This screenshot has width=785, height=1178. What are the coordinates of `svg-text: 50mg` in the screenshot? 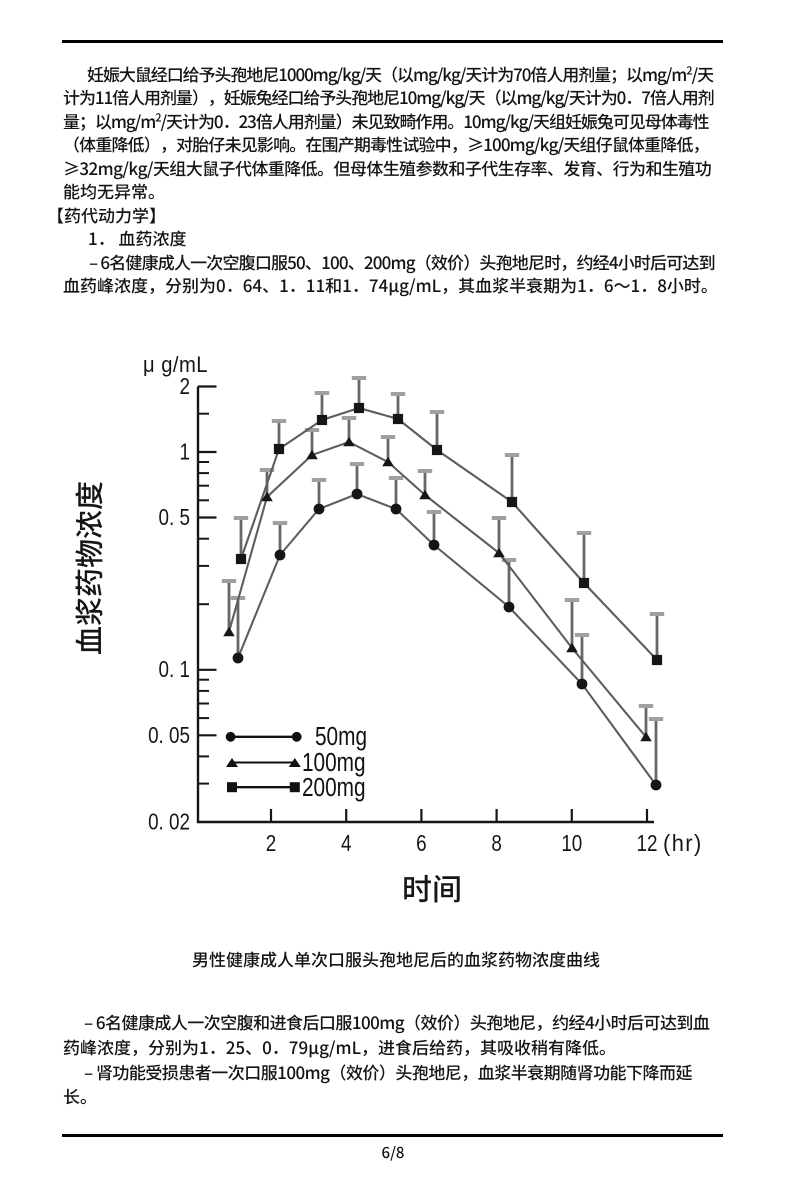 It's located at (341, 736).